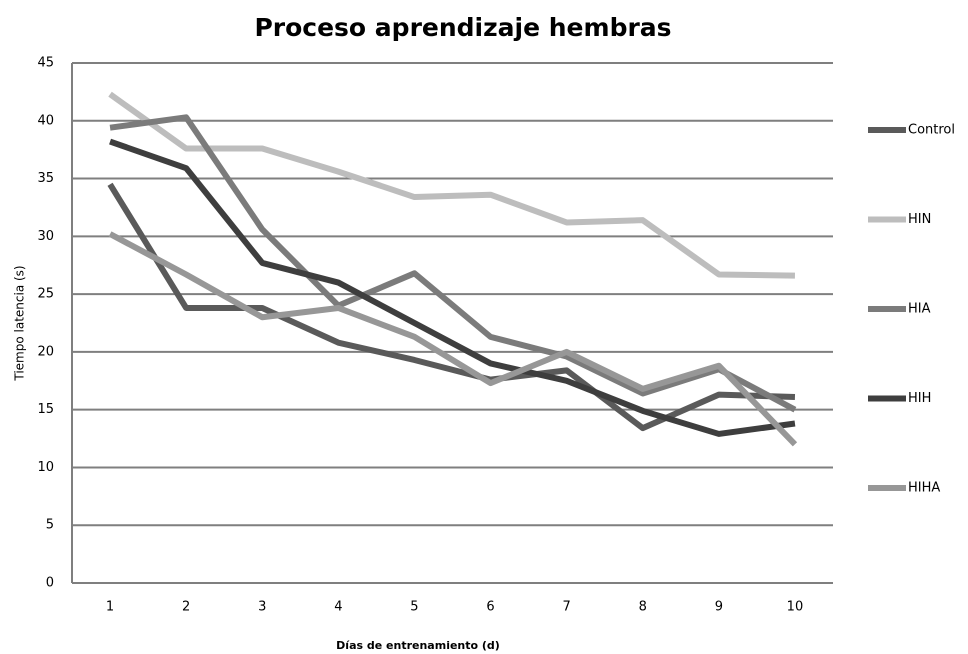 The width and height of the screenshot is (968, 654). Describe the element at coordinates (414, 607) in the screenshot. I see `x-tick-label: 5` at that location.